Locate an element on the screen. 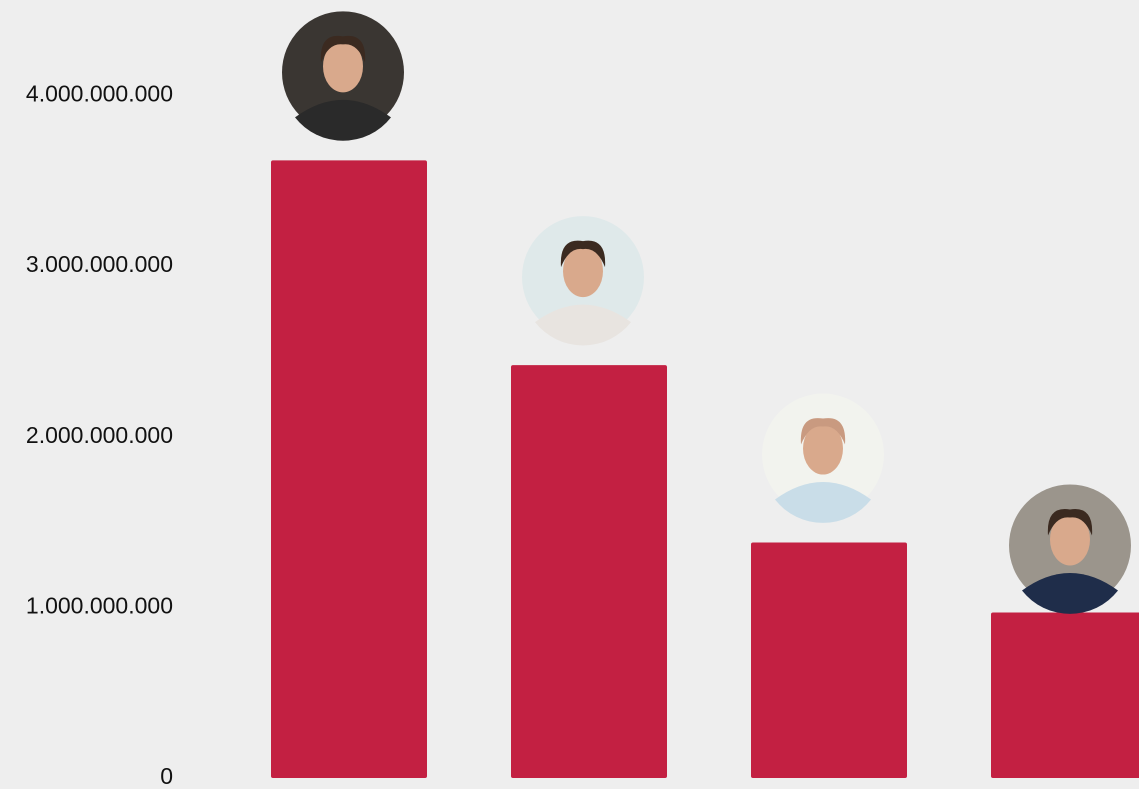 The image size is (1139, 789). y-tick-label: 1.000.000.000 is located at coordinates (99, 605).